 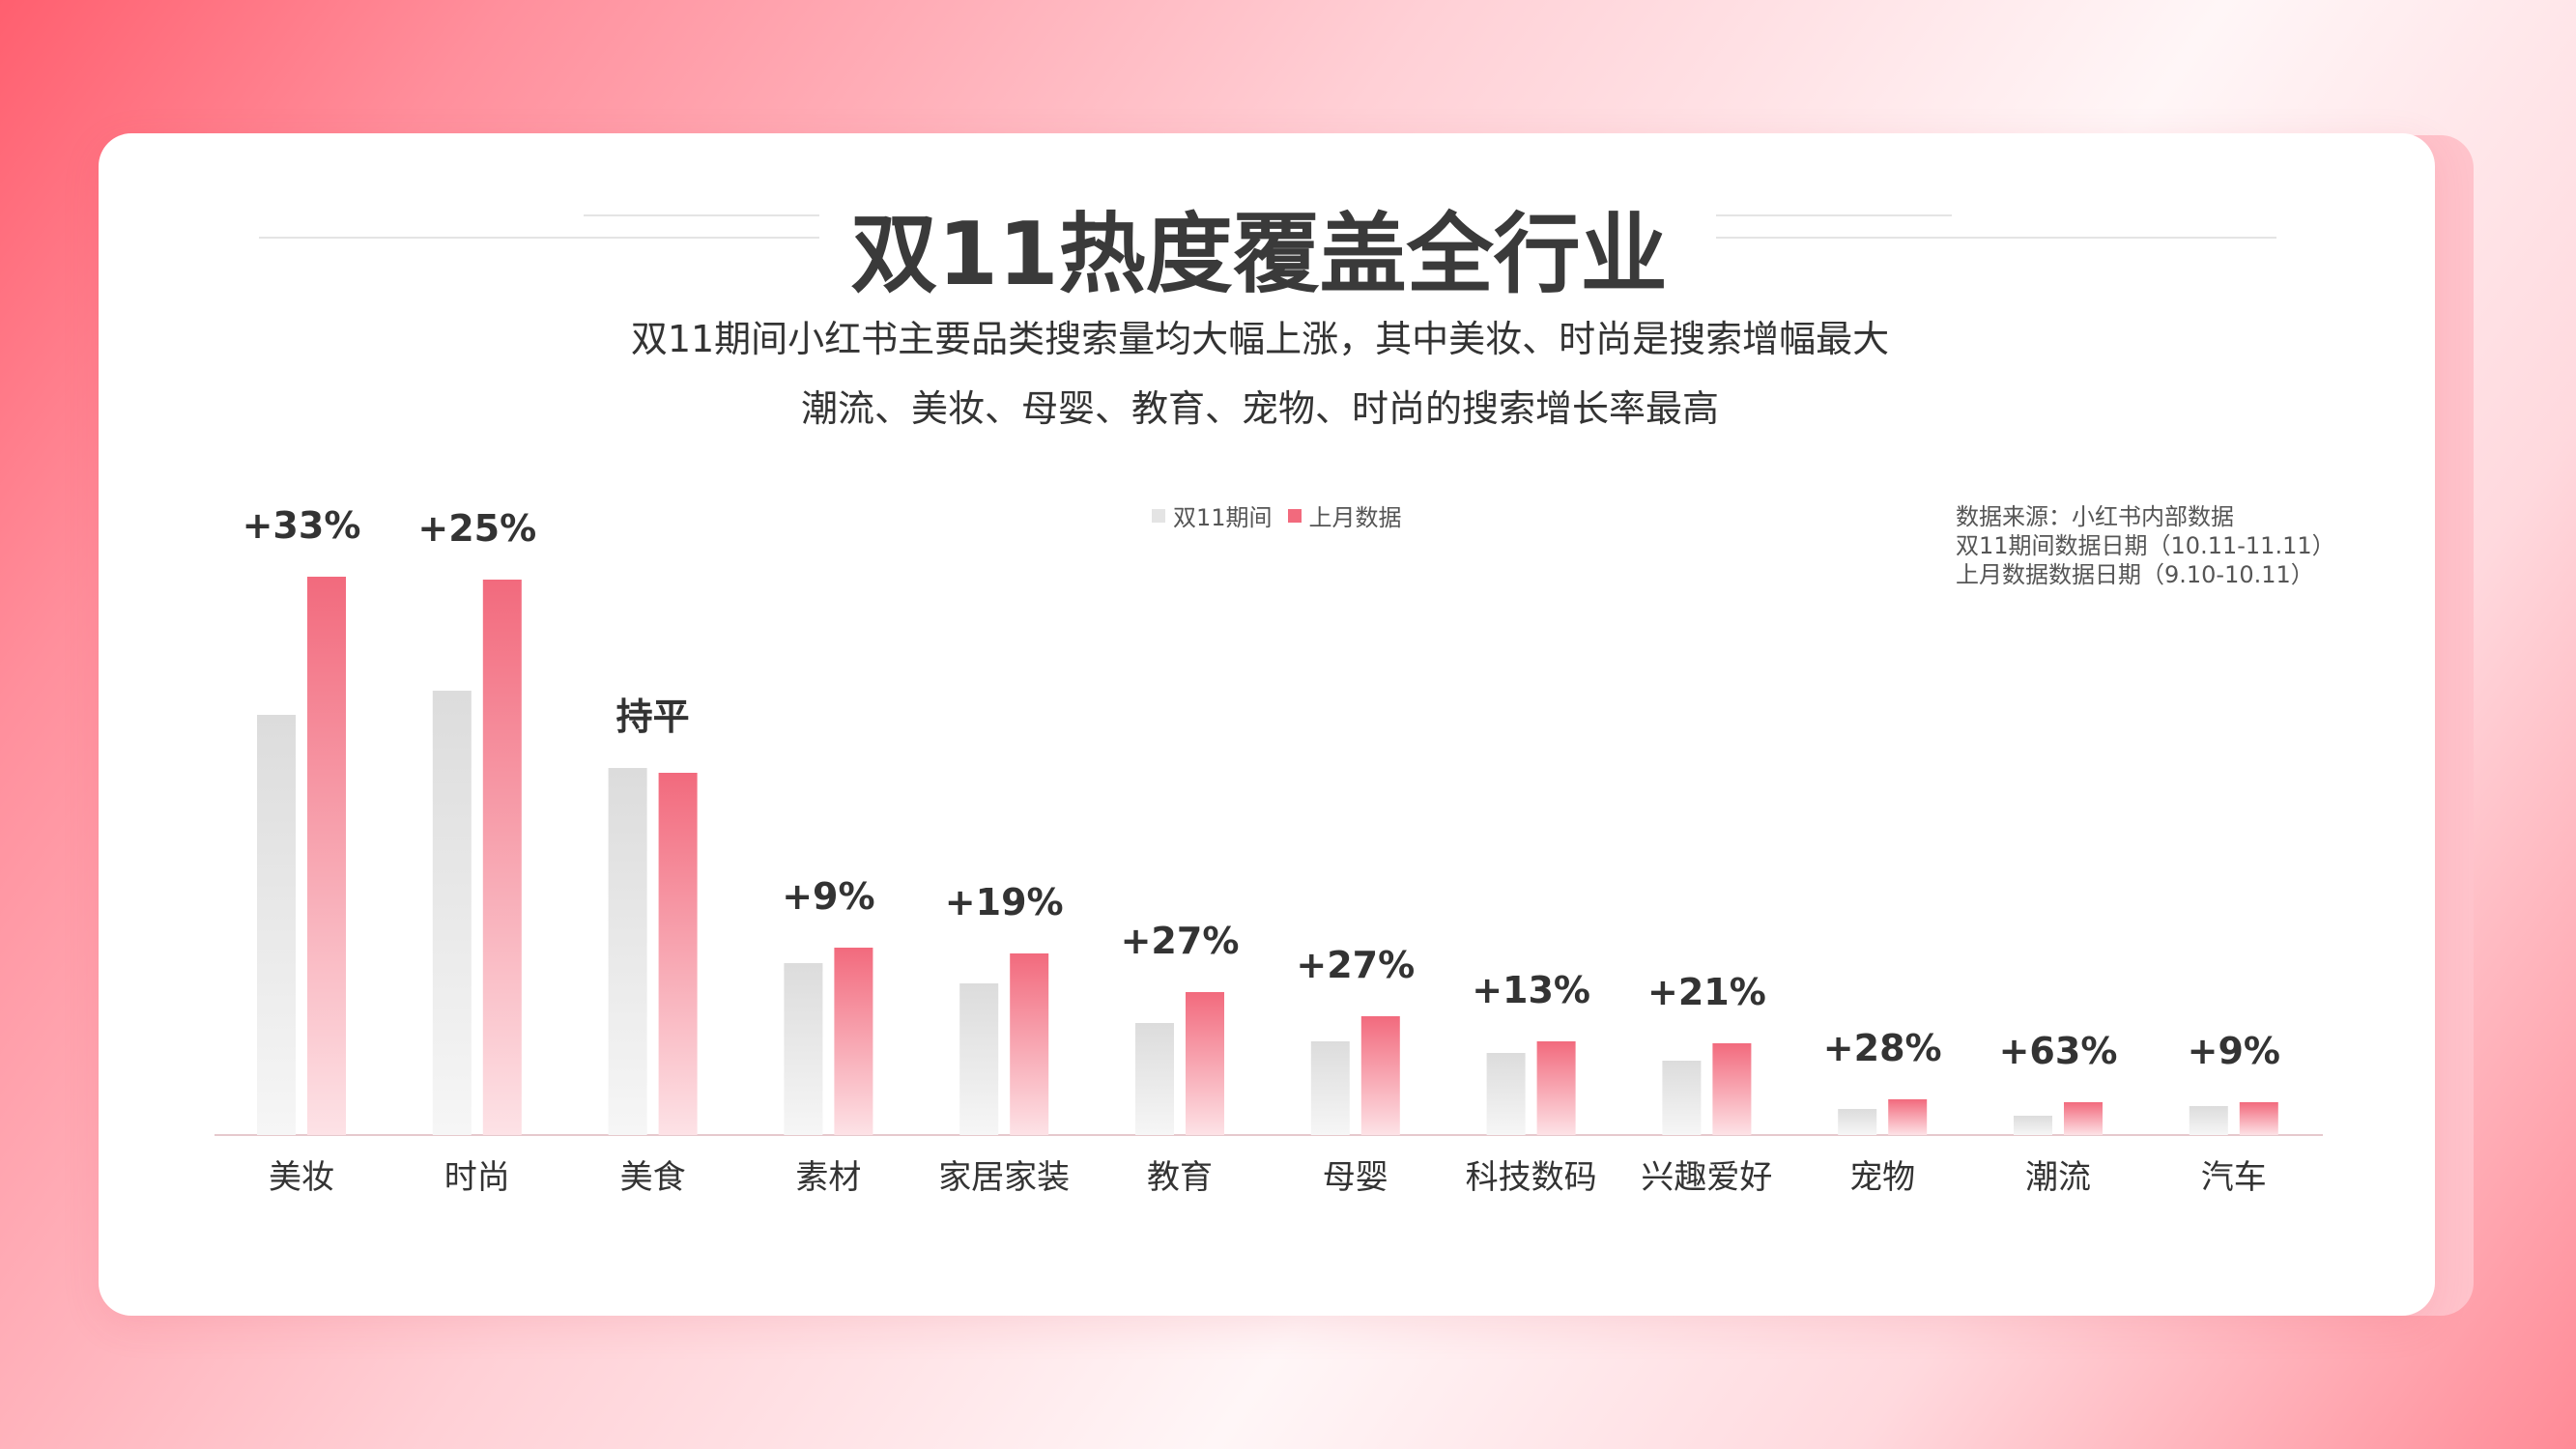 What do you see at coordinates (828, 896) in the screenshot?
I see `growth-label-3: +9%` at bounding box center [828, 896].